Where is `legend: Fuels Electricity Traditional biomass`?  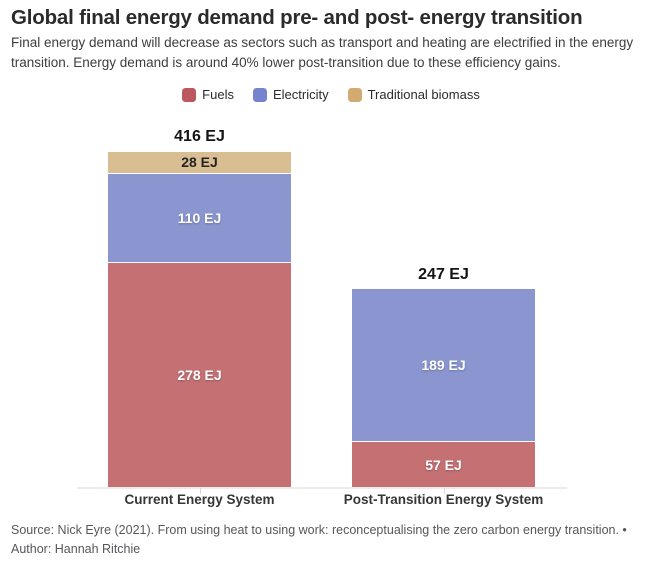 legend: Fuels Electricity Traditional biomass is located at coordinates (331, 94).